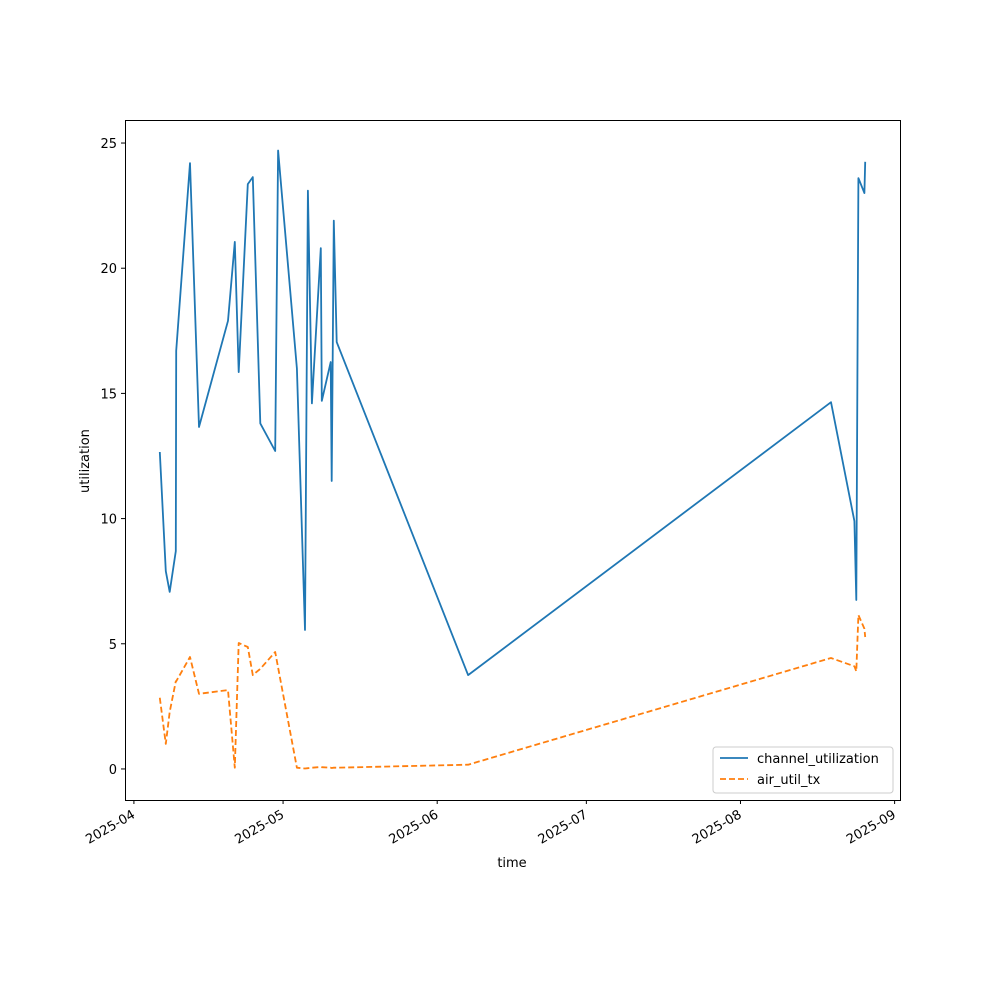  I want to click on y-axis: 0 5 10 15 20 25, so click(112, 457).